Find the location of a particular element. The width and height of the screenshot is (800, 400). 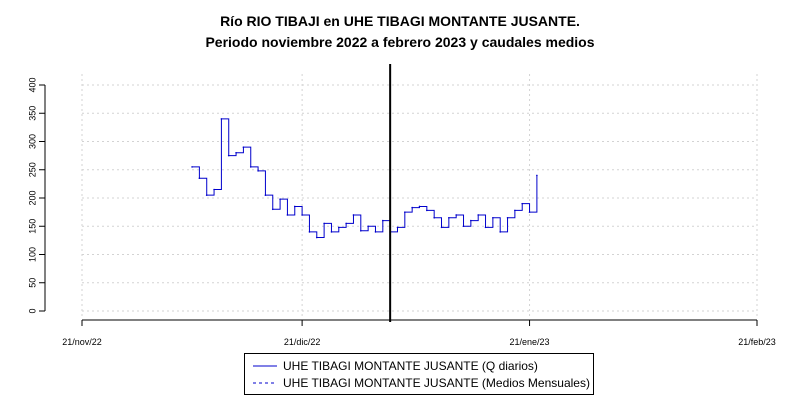

y-tick-label: 300 is located at coordinates (32, 141).